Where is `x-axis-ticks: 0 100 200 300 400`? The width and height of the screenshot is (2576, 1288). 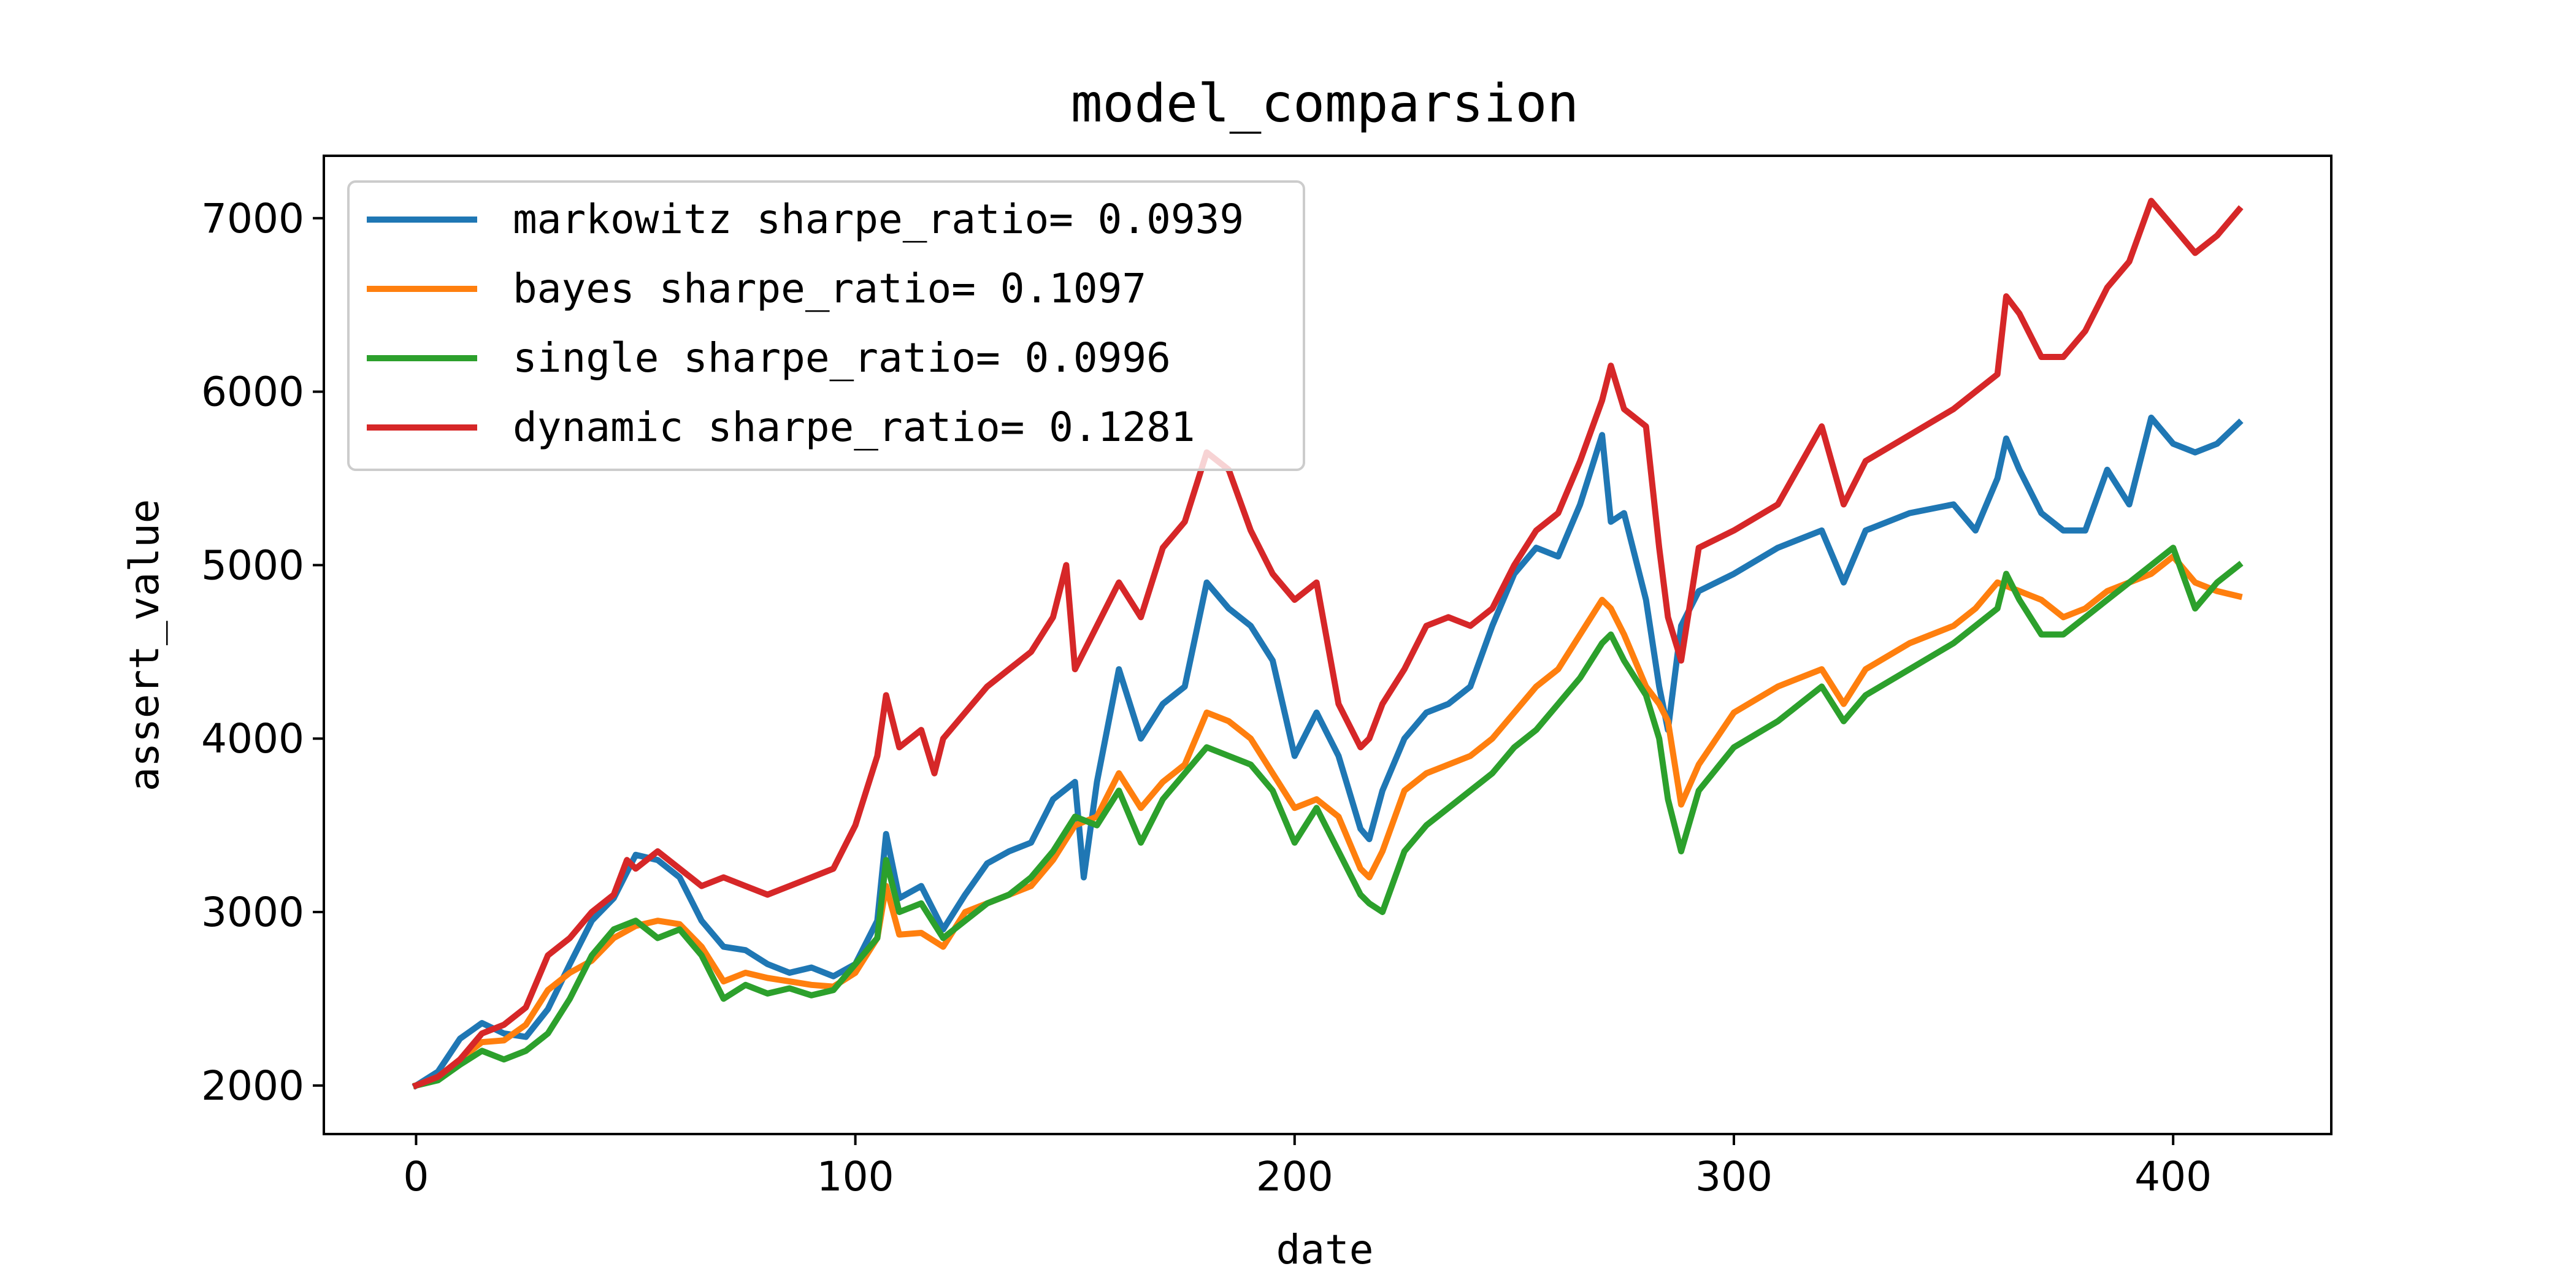 x-axis-ticks: 0 100 200 300 400 is located at coordinates (1307, 1167).